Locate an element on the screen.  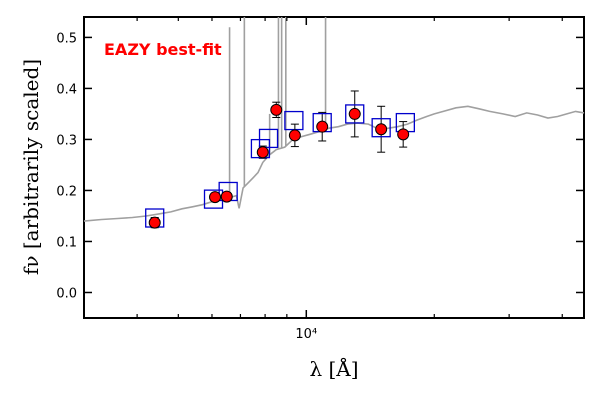
y-tick-label: 0.0 is located at coordinates (66, 293).